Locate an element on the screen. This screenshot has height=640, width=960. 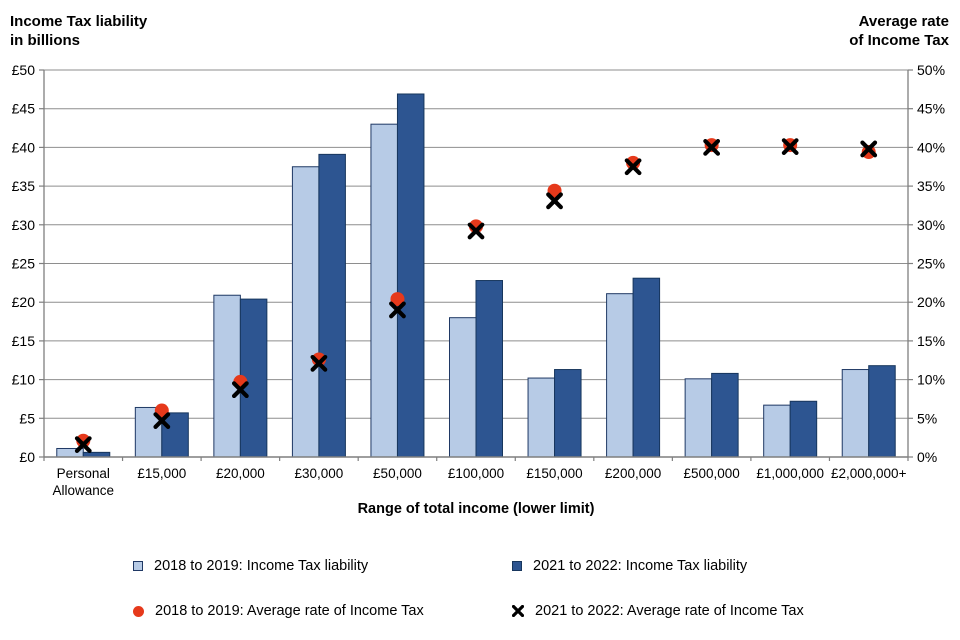
x-category-label: £150,000 is located at coordinates (554, 473).